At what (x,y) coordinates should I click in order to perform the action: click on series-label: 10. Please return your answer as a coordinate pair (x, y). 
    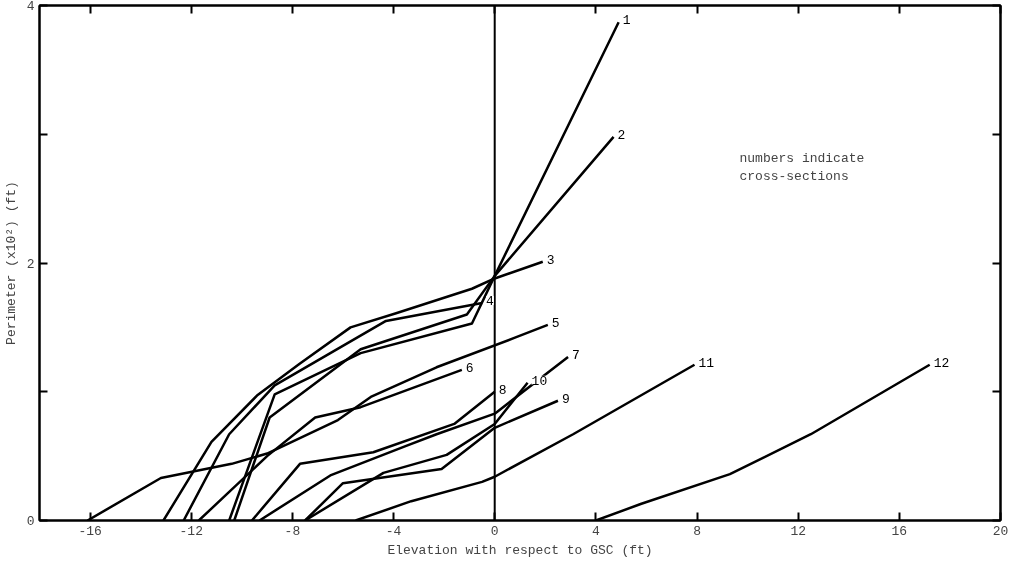
    Looking at the image, I should click on (539, 381).